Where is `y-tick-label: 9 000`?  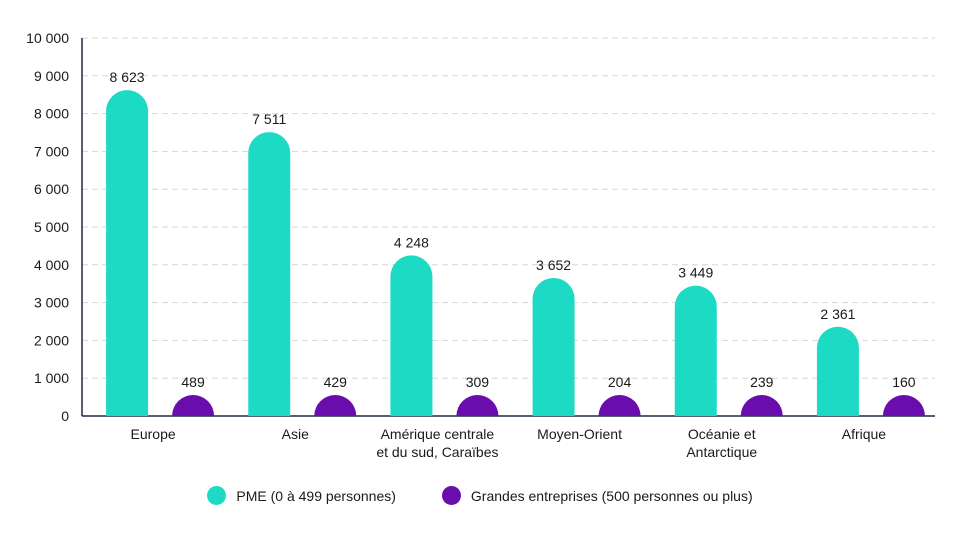
y-tick-label: 9 000 is located at coordinates (51, 76).